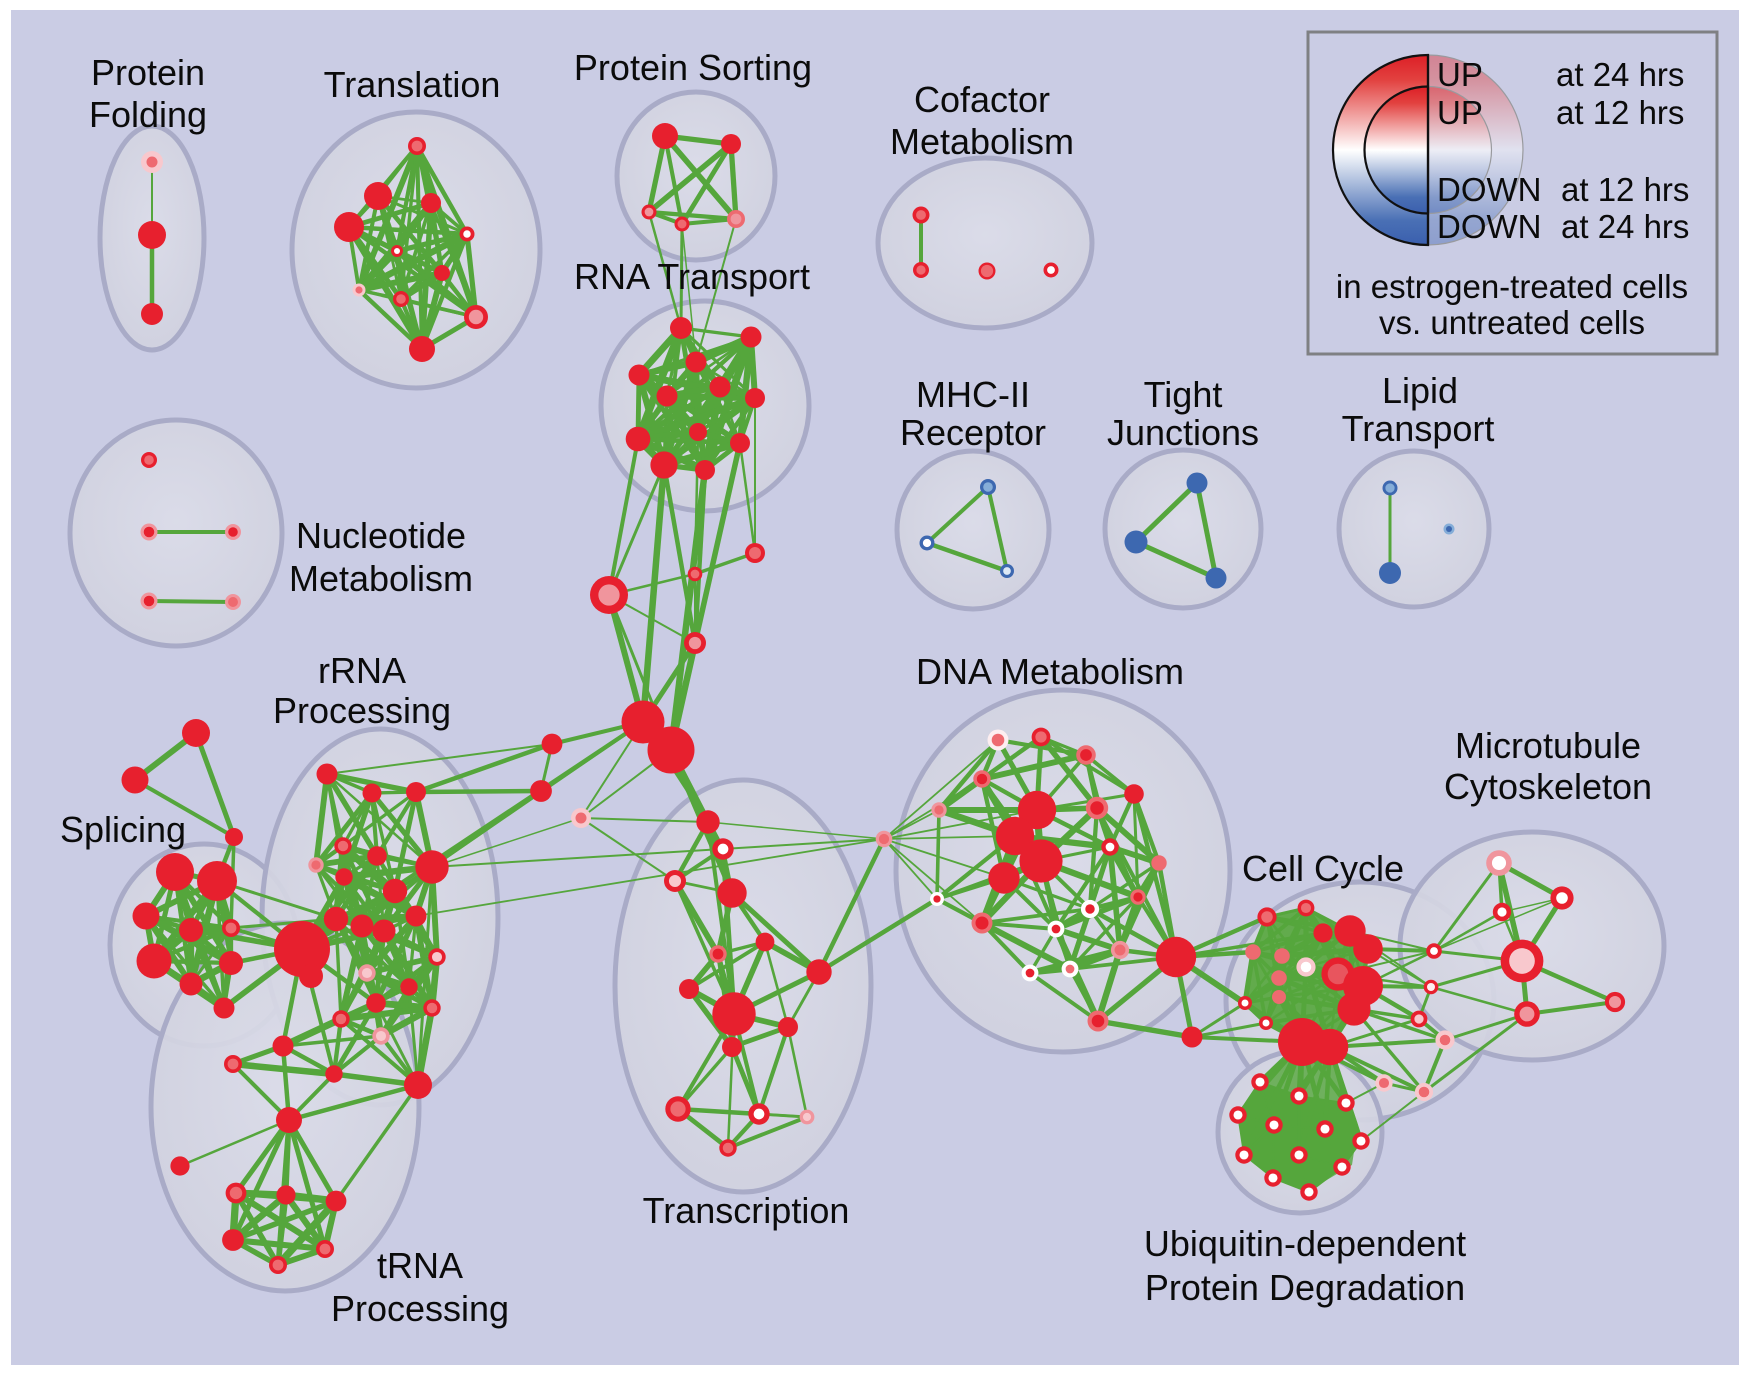  What do you see at coordinates (982, 99) in the screenshot?
I see `svg-text: Cofactor` at bounding box center [982, 99].